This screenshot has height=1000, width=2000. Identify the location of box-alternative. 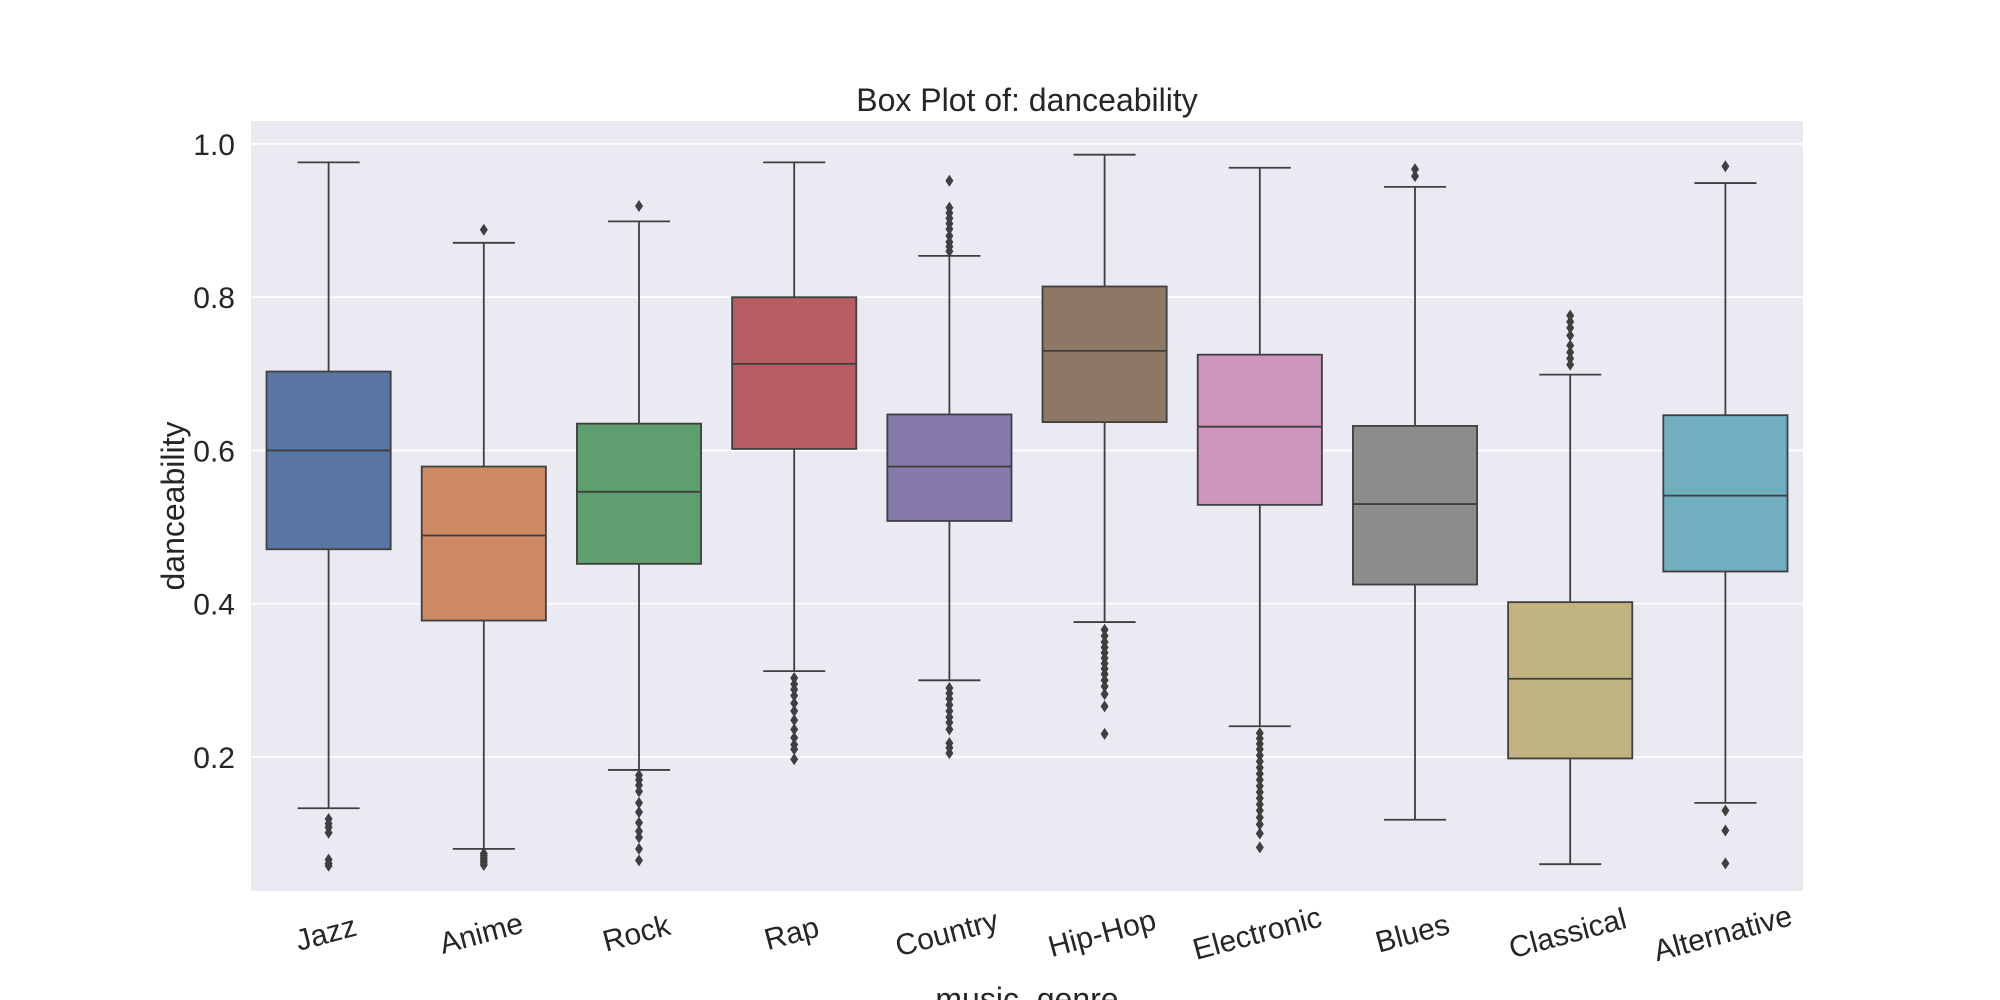
(1725, 515).